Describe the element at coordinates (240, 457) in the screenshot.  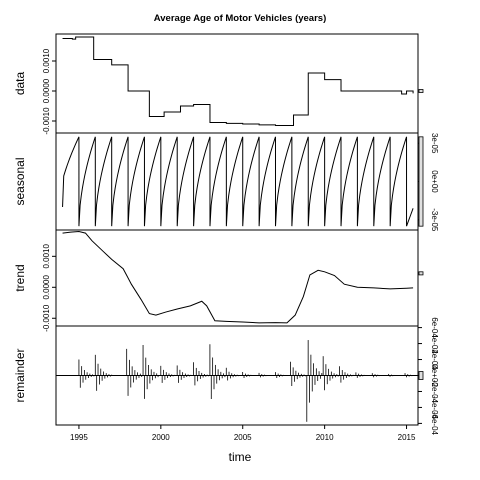
I see `x-axis-label: time` at that location.